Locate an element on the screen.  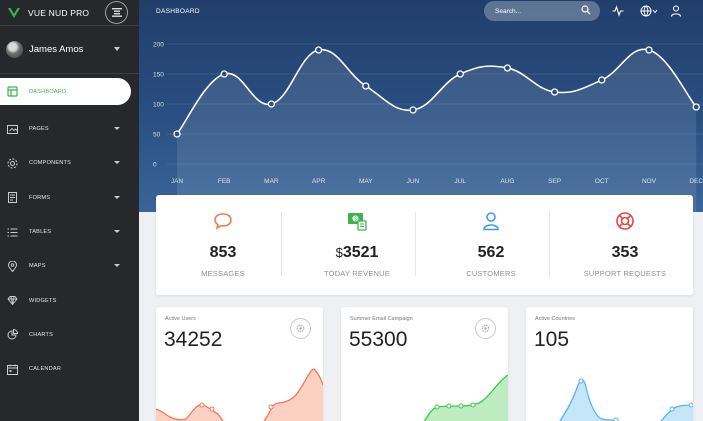
menu-icon is located at coordinates (116, 12).